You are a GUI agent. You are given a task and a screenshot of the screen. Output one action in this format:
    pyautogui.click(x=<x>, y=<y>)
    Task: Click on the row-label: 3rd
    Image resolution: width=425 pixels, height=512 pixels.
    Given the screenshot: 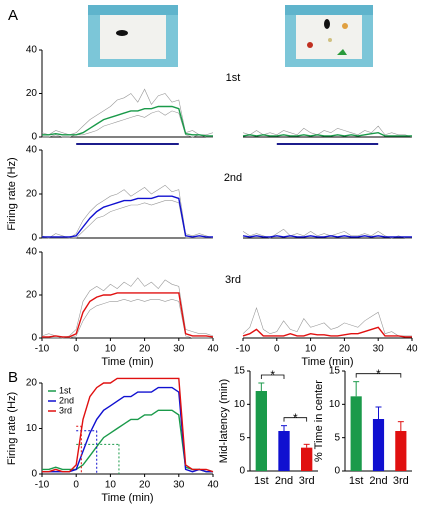 What is the action you would take?
    pyautogui.click(x=233, y=280)
    